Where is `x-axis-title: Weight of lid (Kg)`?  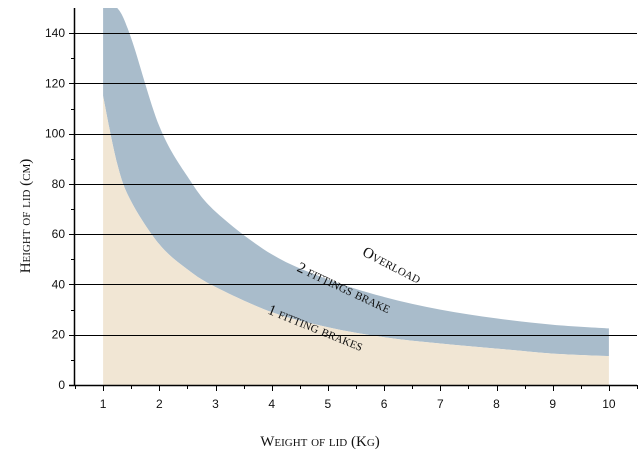
x-axis-title: Weight of lid (Kg) is located at coordinates (320, 442).